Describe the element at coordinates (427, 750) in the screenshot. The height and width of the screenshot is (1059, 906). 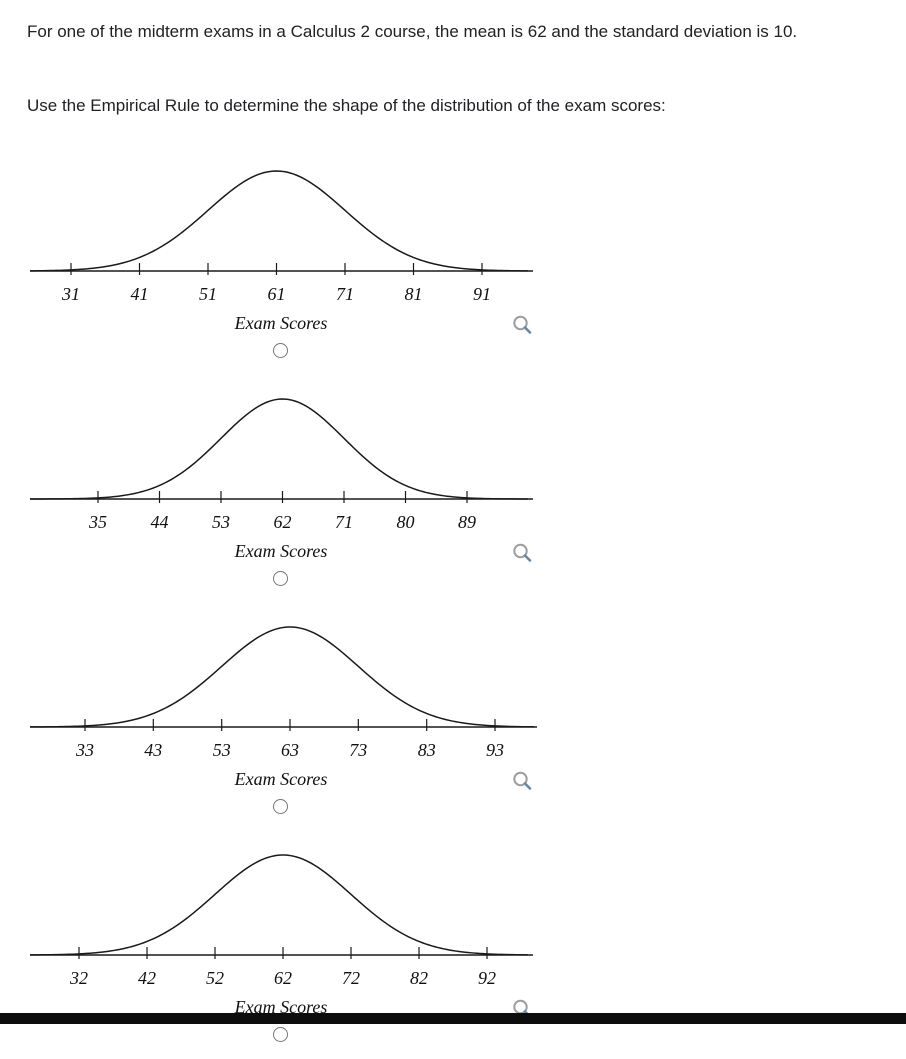
I see `tick-label: 83` at that location.